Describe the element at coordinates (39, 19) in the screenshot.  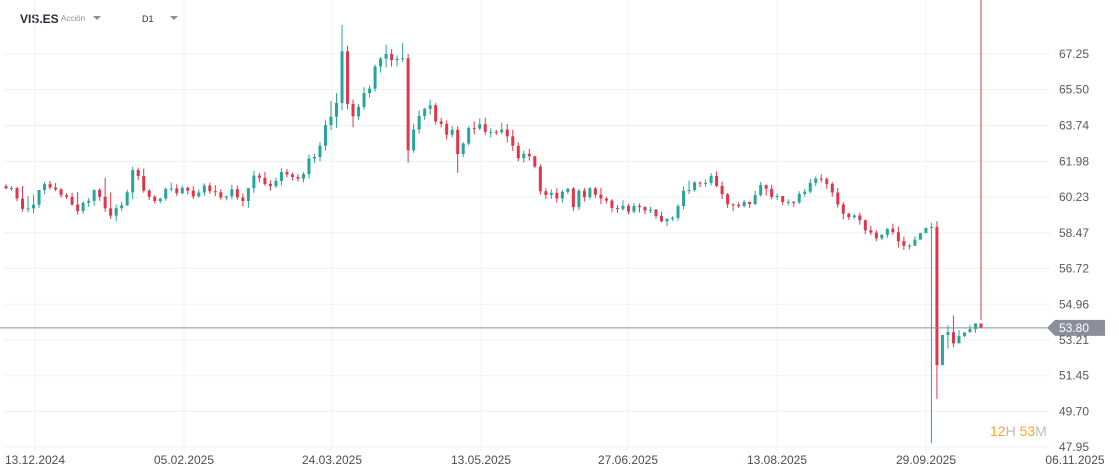
I see `symbol-label: VIS.ES` at that location.